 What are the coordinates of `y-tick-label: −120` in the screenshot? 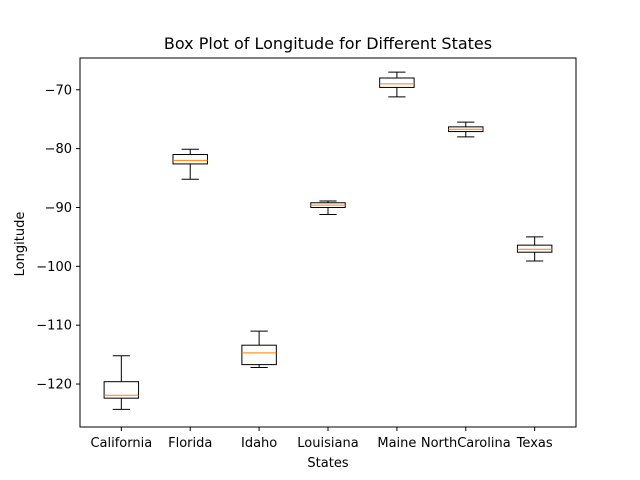 It's located at (54, 385).